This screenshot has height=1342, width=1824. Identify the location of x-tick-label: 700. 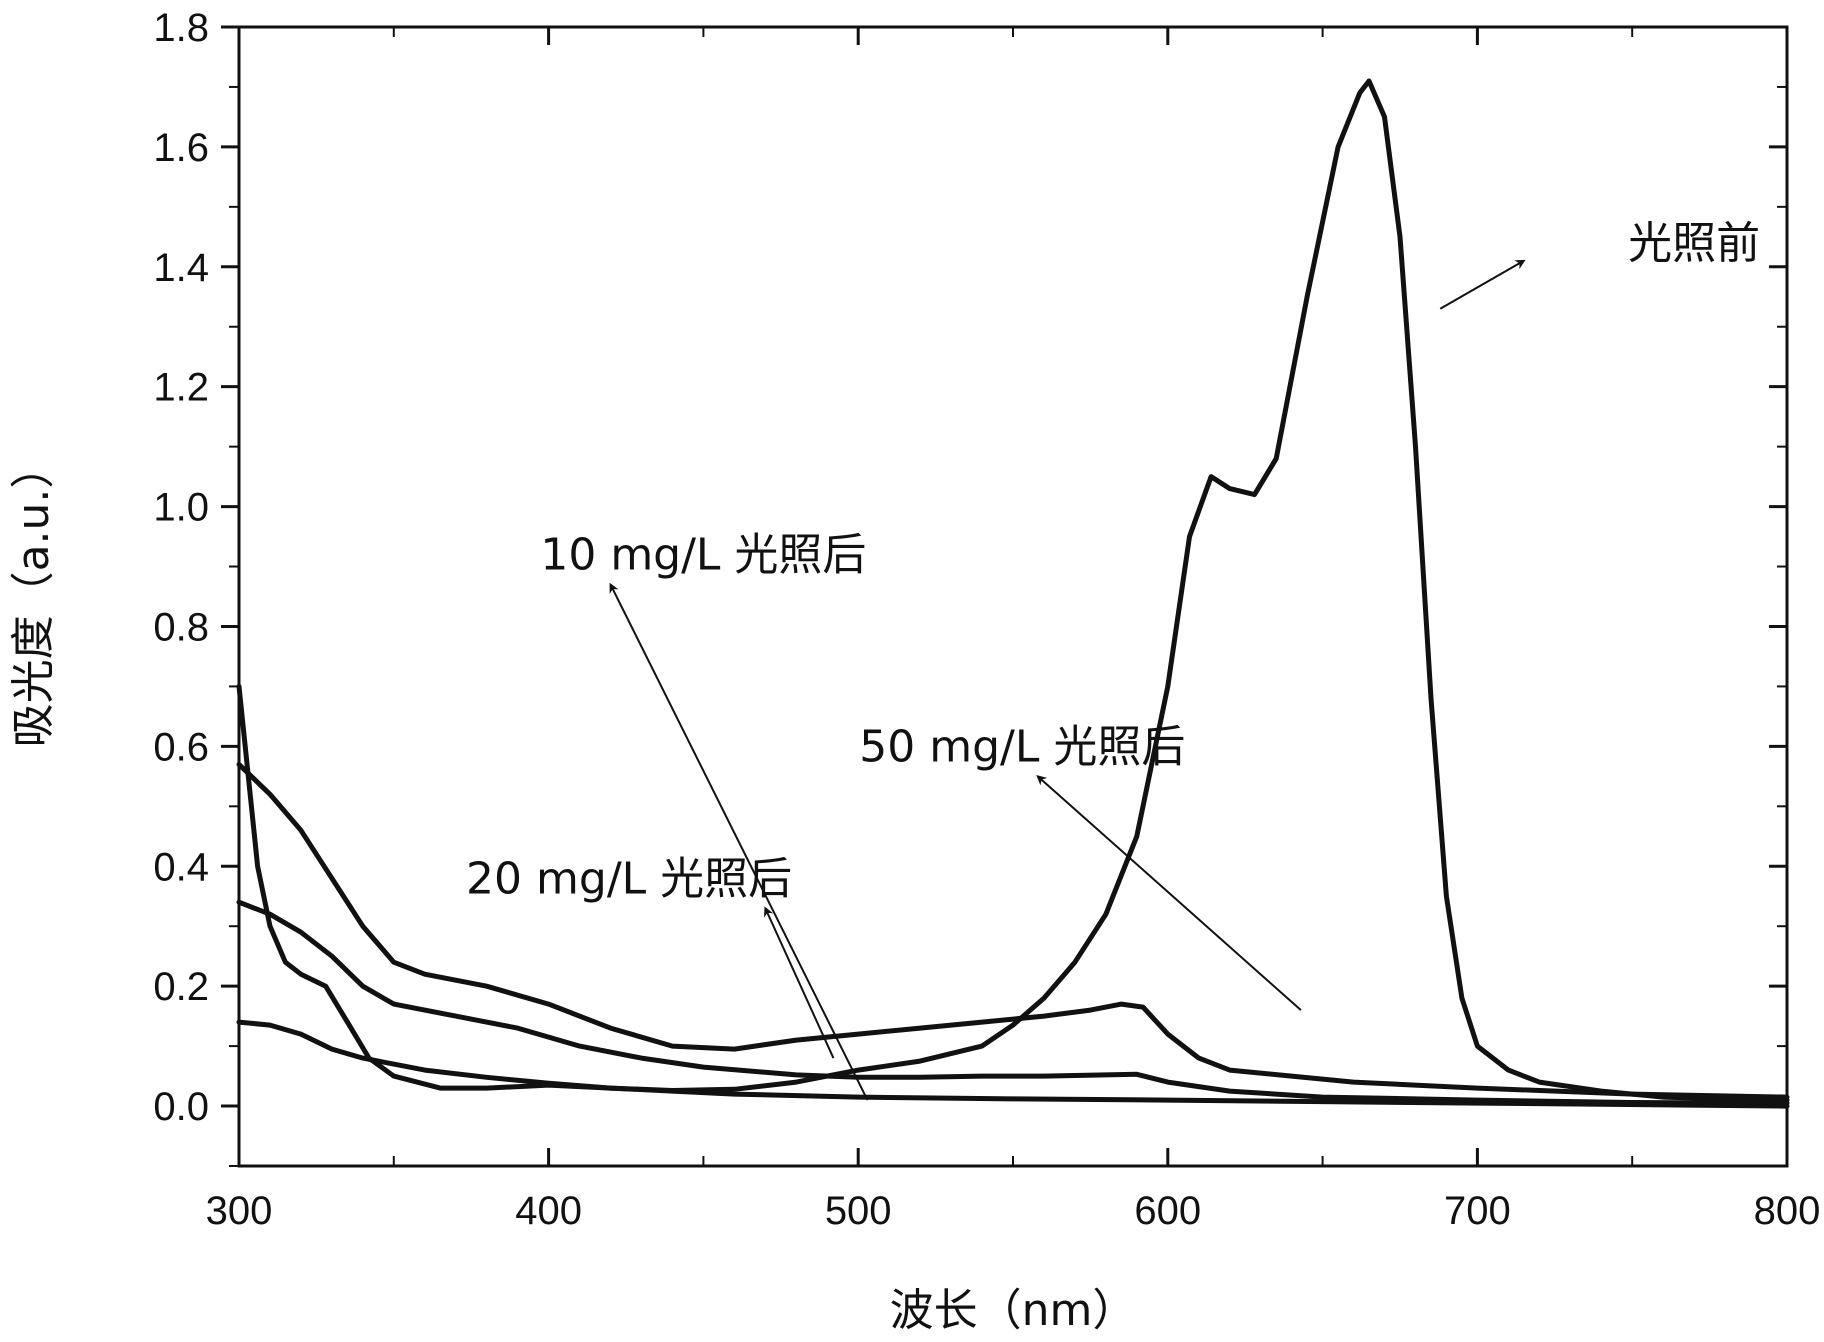
(1477, 1211).